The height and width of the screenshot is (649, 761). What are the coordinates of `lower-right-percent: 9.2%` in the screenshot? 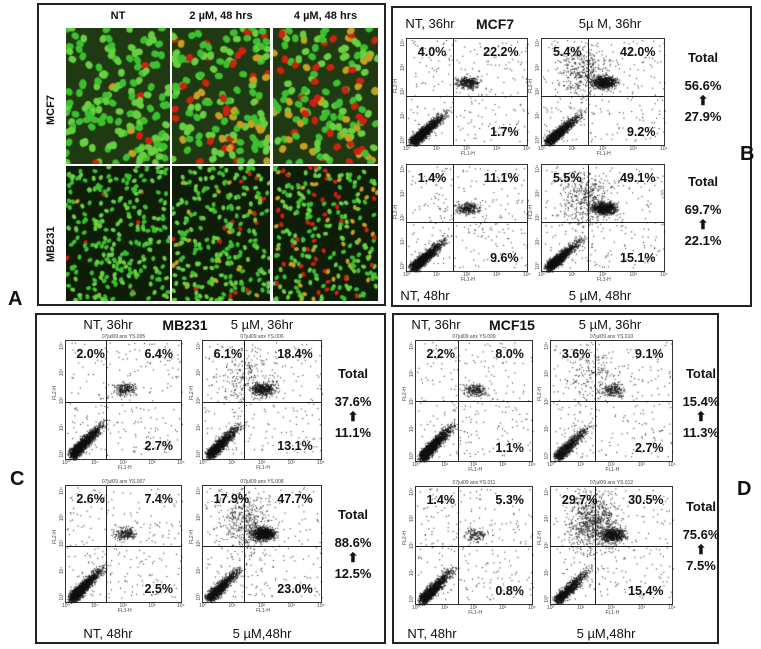 It's located at (641, 132).